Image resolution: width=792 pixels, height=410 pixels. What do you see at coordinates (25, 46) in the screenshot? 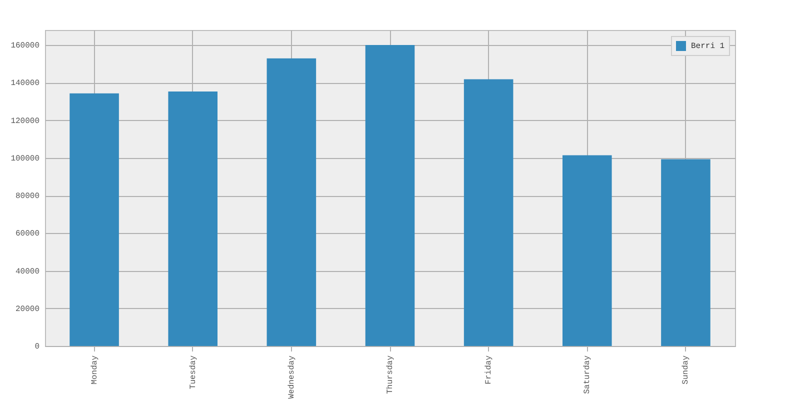
I see `y-tick-label: 160000` at bounding box center [25, 46].